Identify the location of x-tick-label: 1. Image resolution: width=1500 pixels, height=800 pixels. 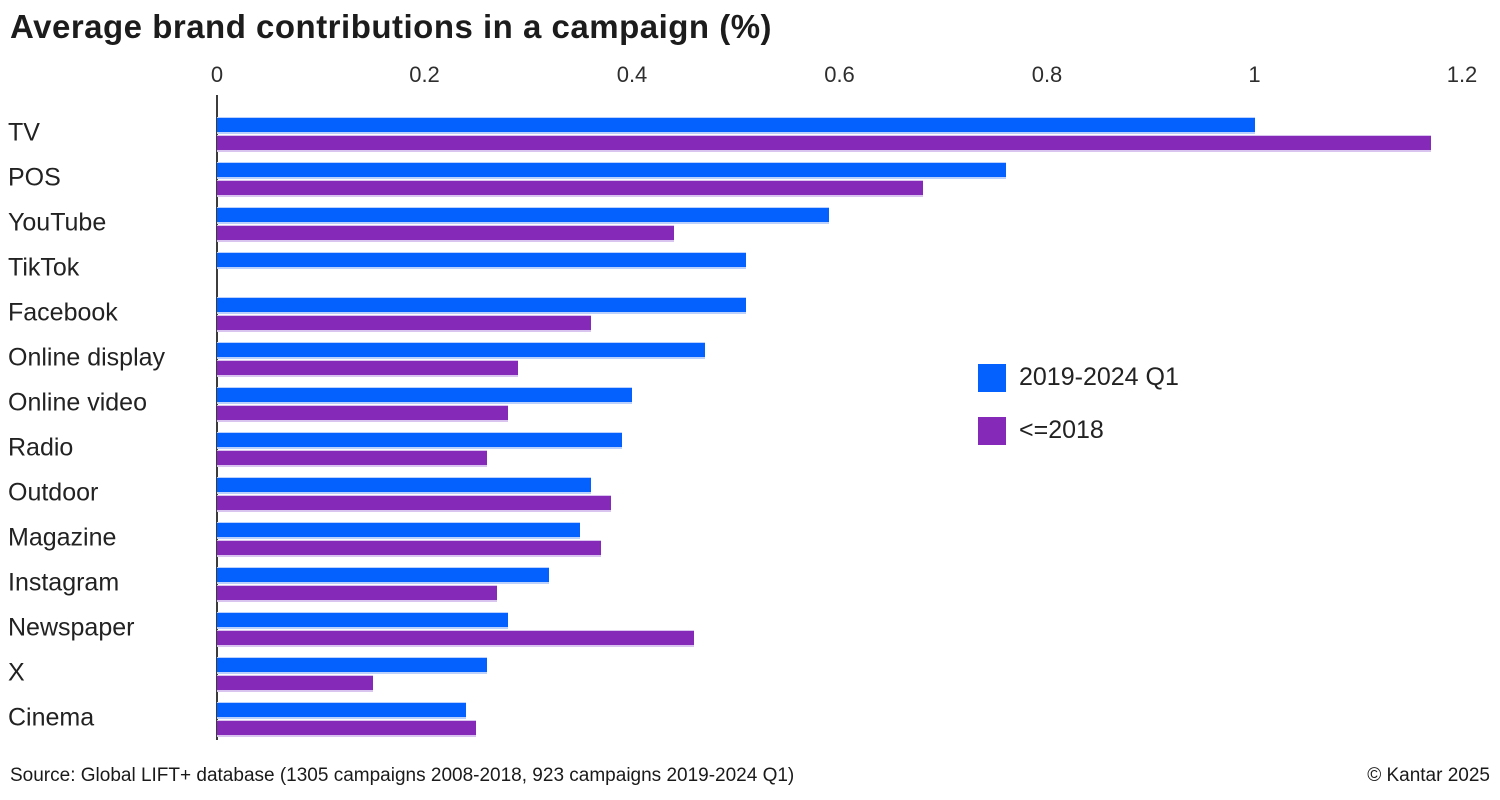
(1254, 74).